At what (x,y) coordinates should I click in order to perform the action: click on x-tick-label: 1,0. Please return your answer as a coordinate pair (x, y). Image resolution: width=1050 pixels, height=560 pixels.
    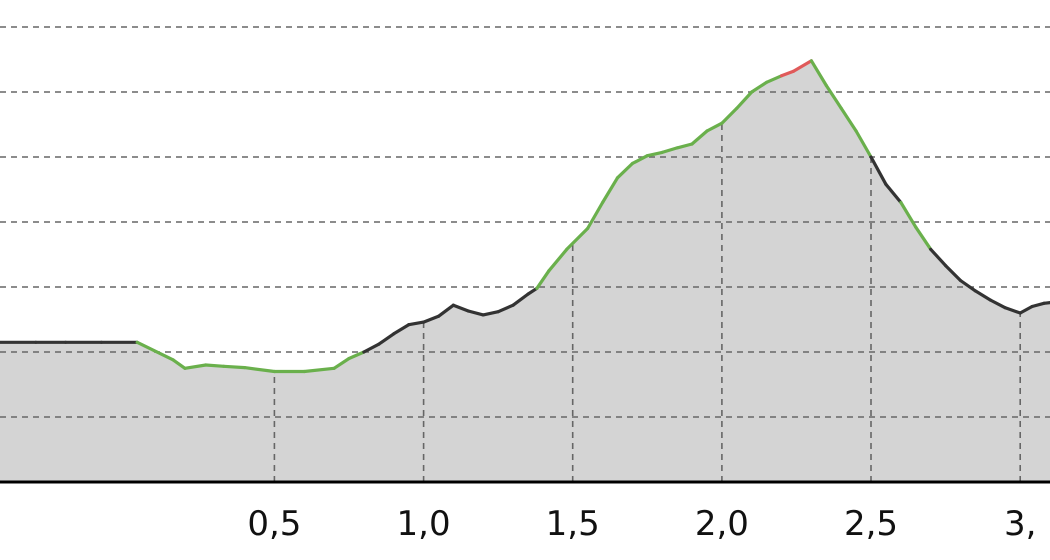
    Looking at the image, I should click on (424, 524).